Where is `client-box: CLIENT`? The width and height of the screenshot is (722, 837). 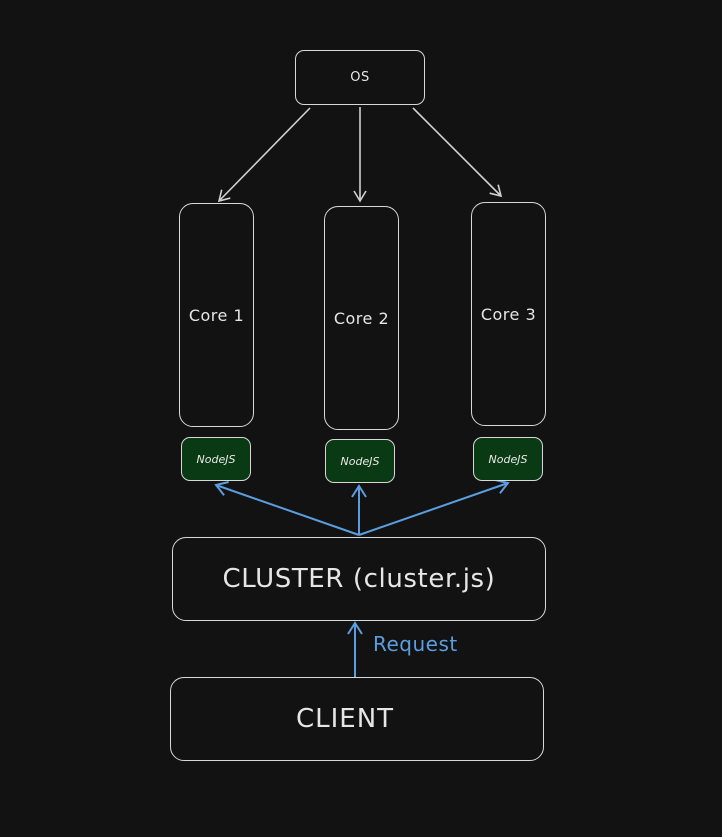 client-box: CLIENT is located at coordinates (357, 719).